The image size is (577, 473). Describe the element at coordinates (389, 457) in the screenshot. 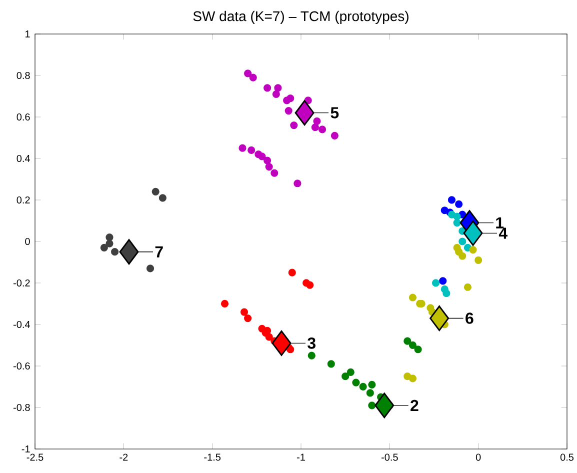

I see `x-tick-label: -0.5` at that location.